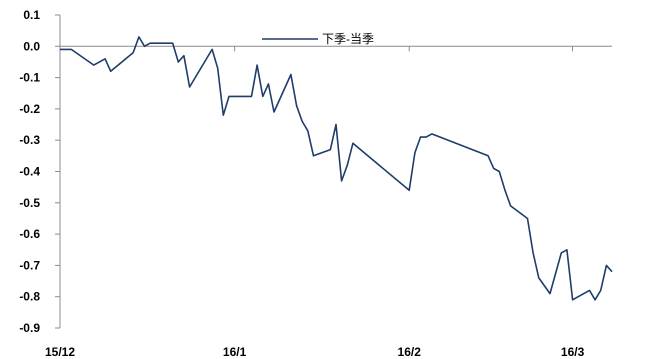  Describe the element at coordinates (31, 46) in the screenshot. I see `y-tick-label: 0.0` at that location.